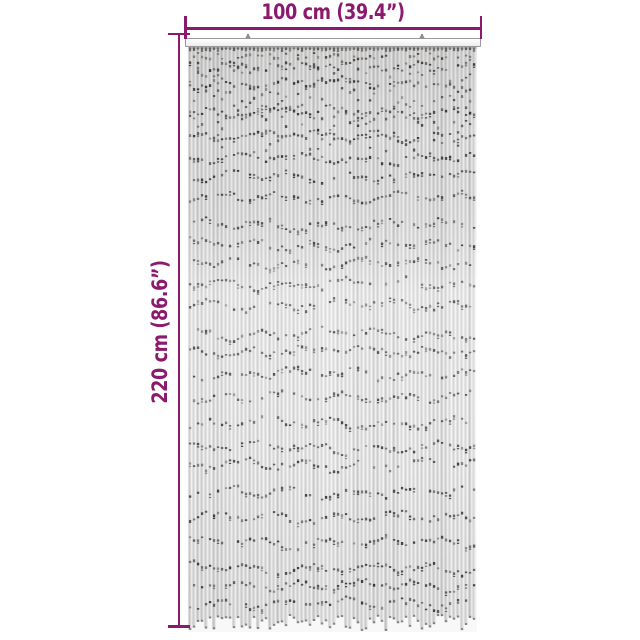 This screenshot has height=640, width=640. Describe the element at coordinates (481, 27) in the screenshot. I see `width-dimension-tick-right` at that location.